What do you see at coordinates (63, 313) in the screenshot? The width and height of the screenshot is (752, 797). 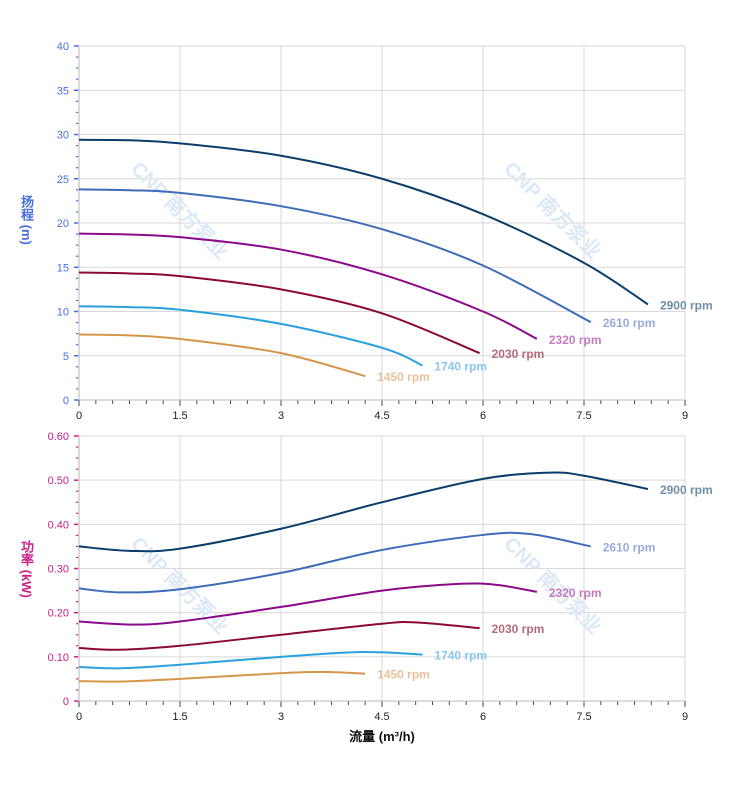 I see `y-tick-label: 10` at bounding box center [63, 313].